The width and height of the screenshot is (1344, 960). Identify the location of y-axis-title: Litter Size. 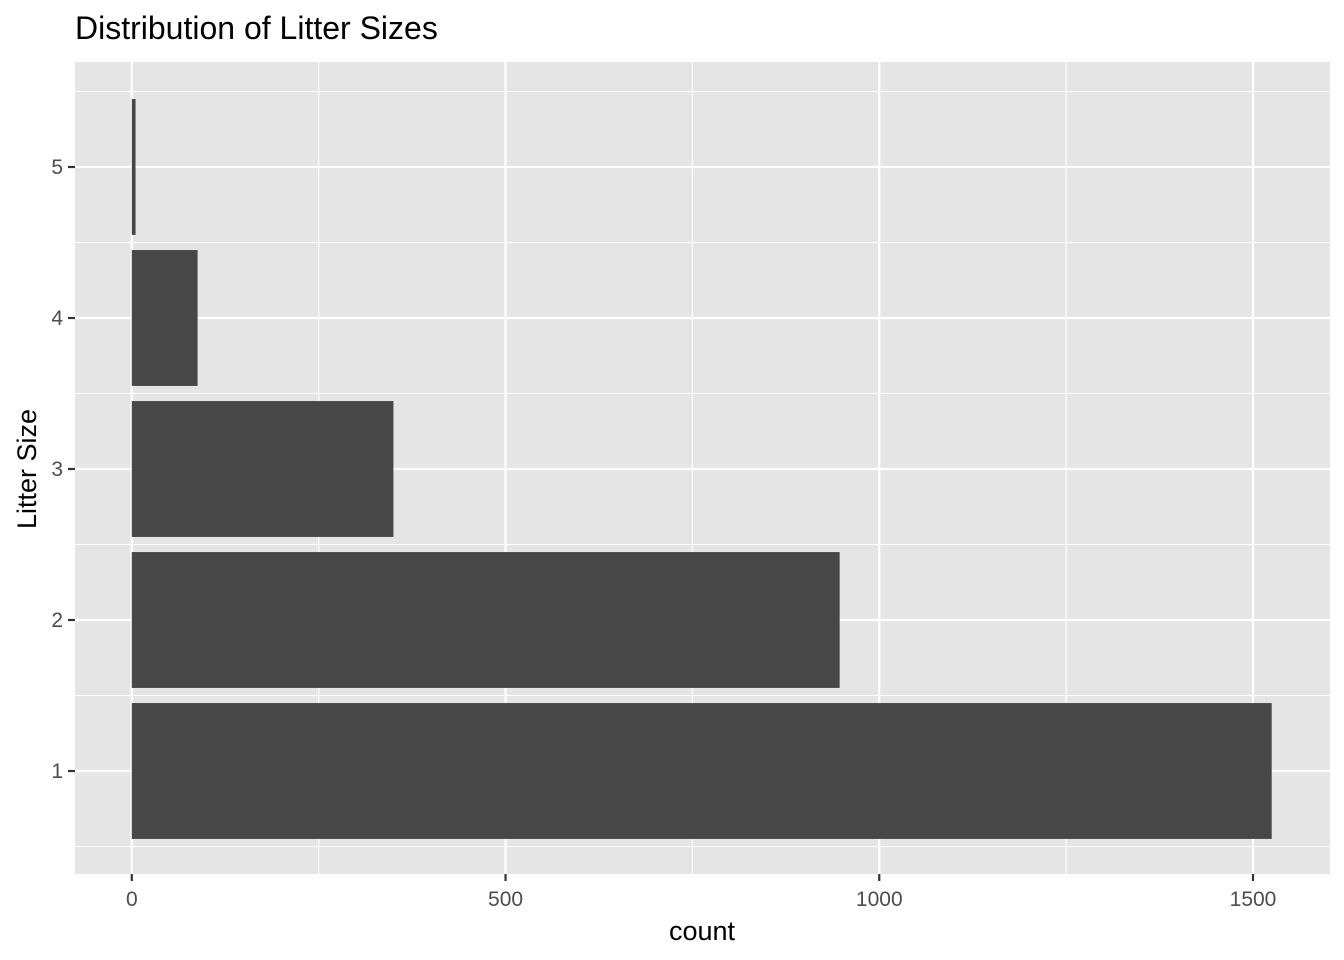
(27, 469).